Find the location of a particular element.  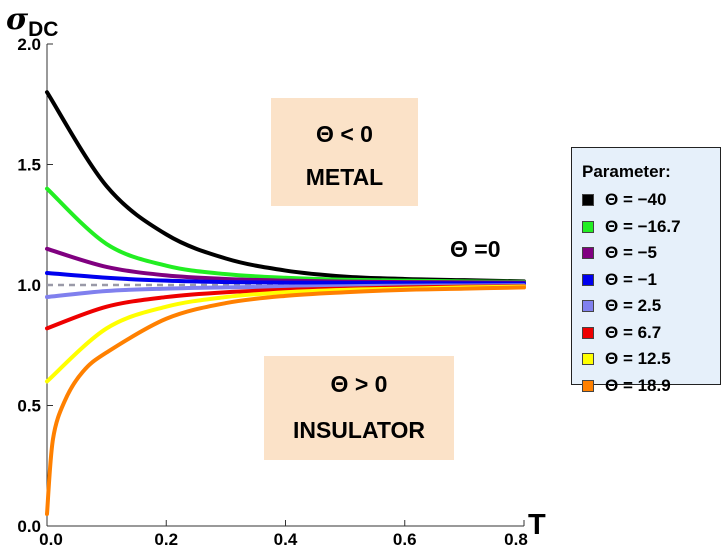

insulator-annotation-line1: Θ > 0 is located at coordinates (359, 384).